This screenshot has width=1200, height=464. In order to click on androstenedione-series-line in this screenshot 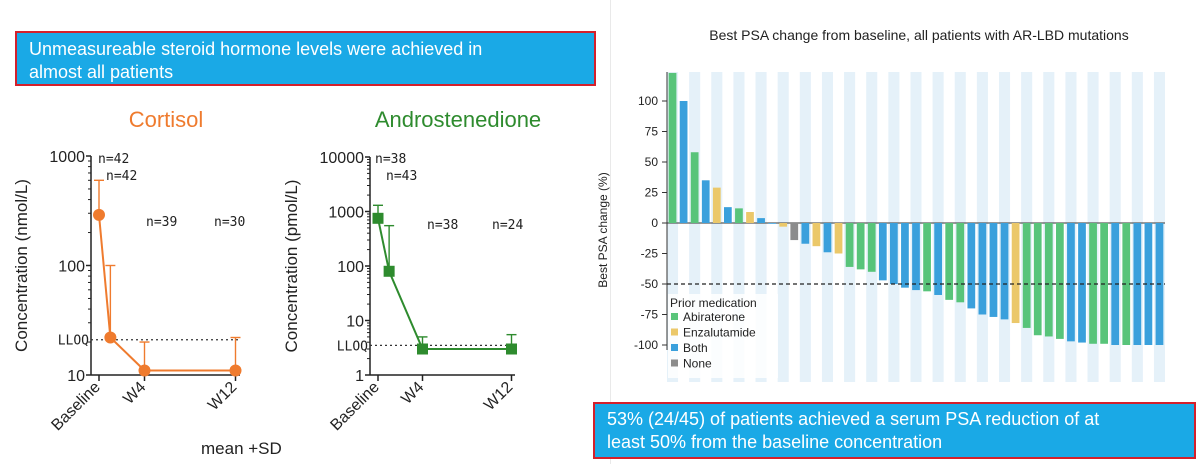, I will do `click(444, 284)`.